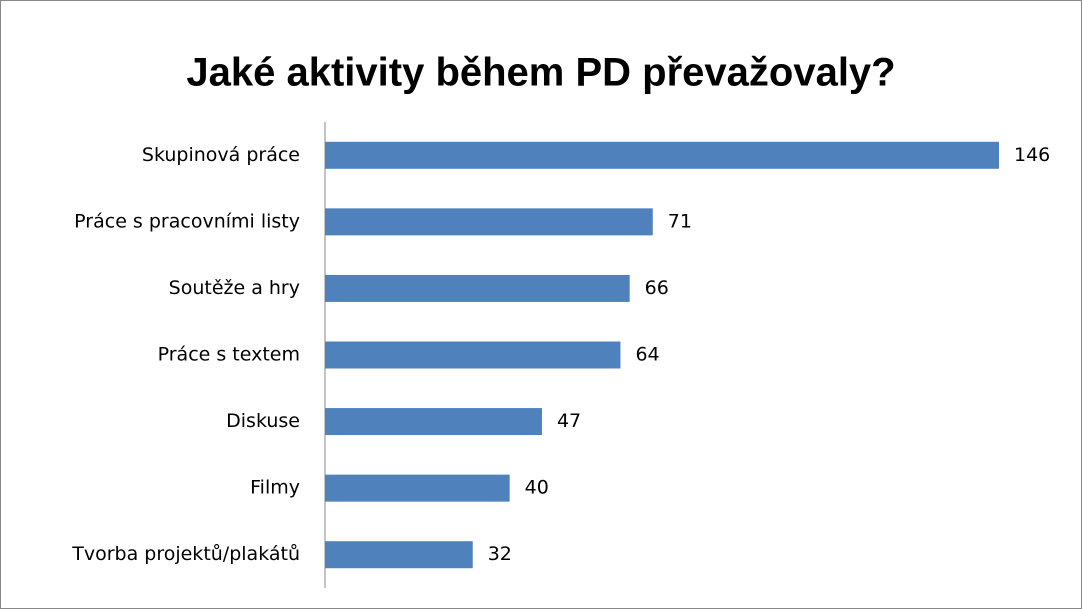  Describe the element at coordinates (187, 221) in the screenshot. I see `category-label: Práce s pracovními listy` at that location.